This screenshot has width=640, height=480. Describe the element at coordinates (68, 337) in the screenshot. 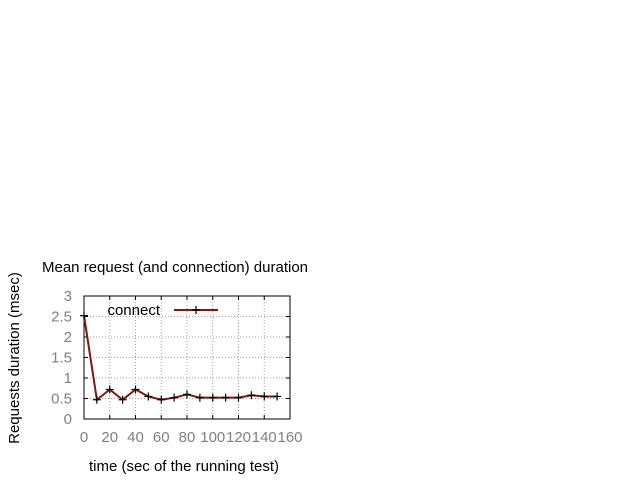

I see `y-tick-label: 2` at that location.